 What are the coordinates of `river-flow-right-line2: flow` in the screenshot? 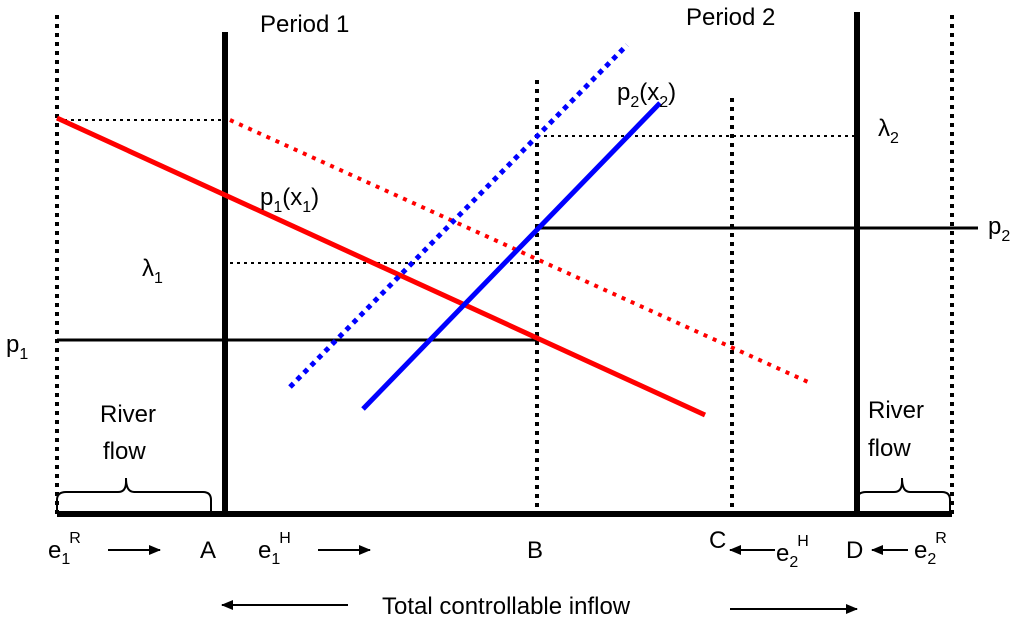 It's located at (889, 448).